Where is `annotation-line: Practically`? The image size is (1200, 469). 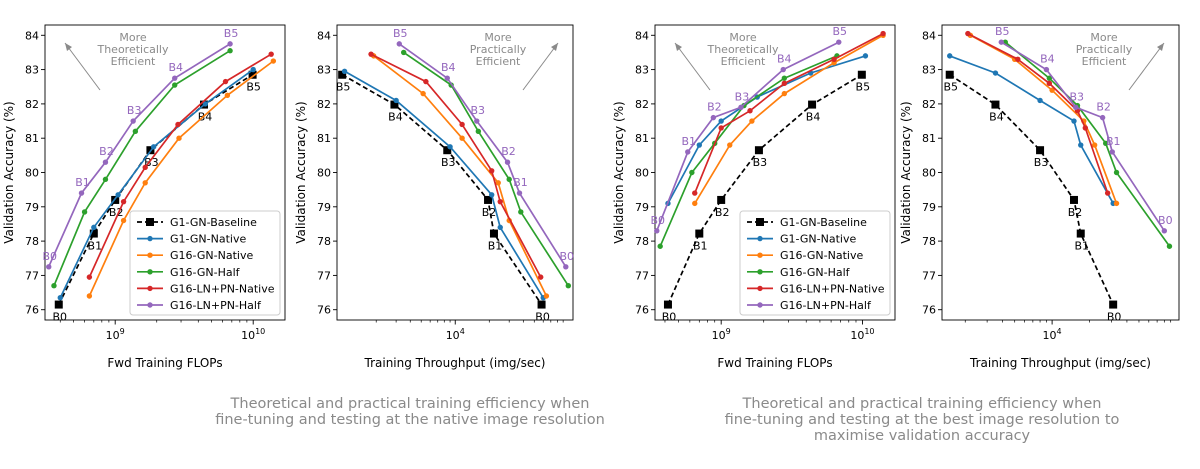 annotation-line: Practically is located at coordinates (498, 49).